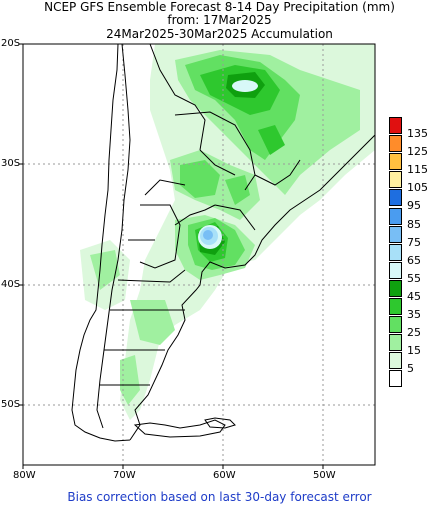  I want to click on legend-label: 5, so click(410, 369).